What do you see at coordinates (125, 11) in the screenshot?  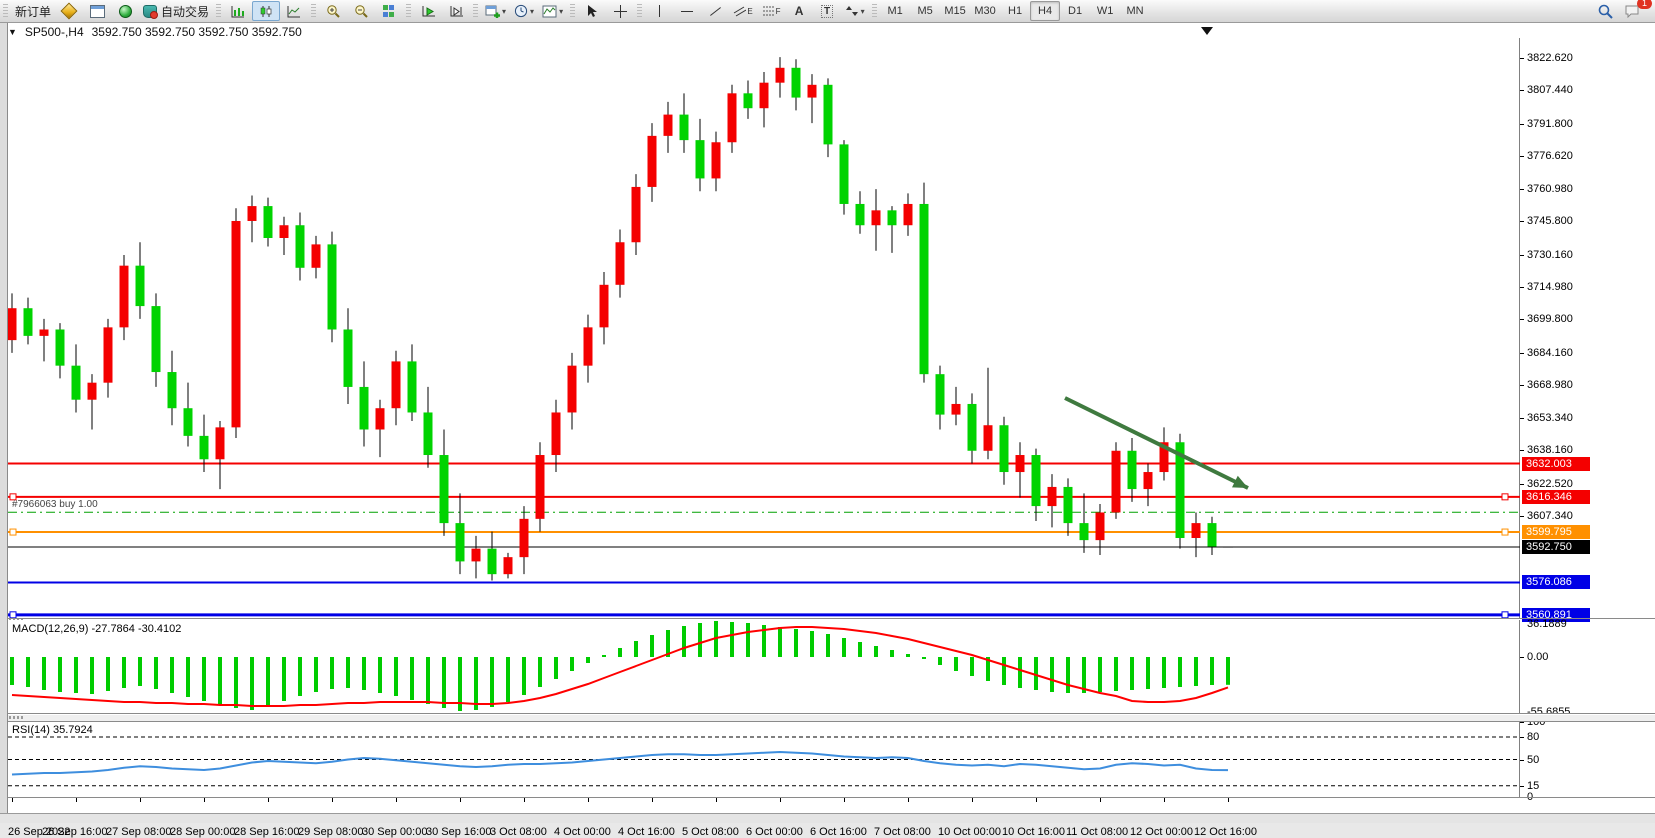 I see `signals-button` at bounding box center [125, 11].